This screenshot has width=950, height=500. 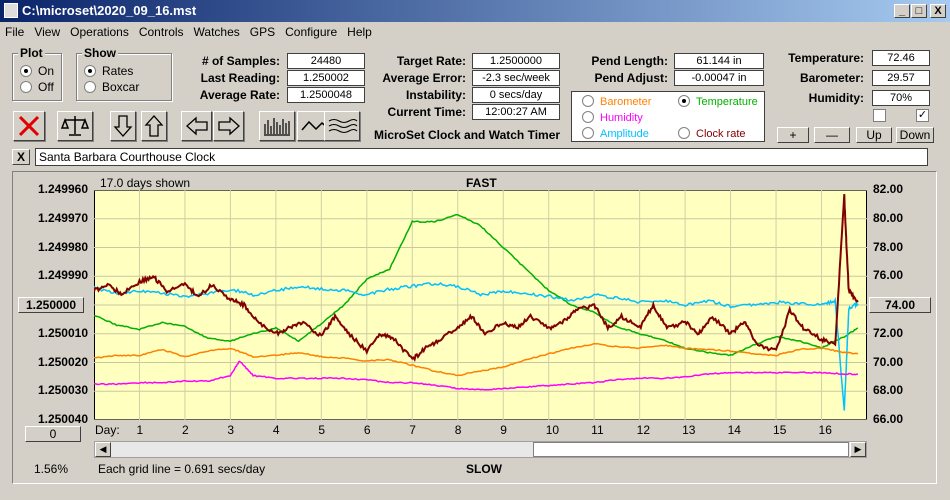 I want to click on show-rates-option: Rates, so click(x=108, y=71).